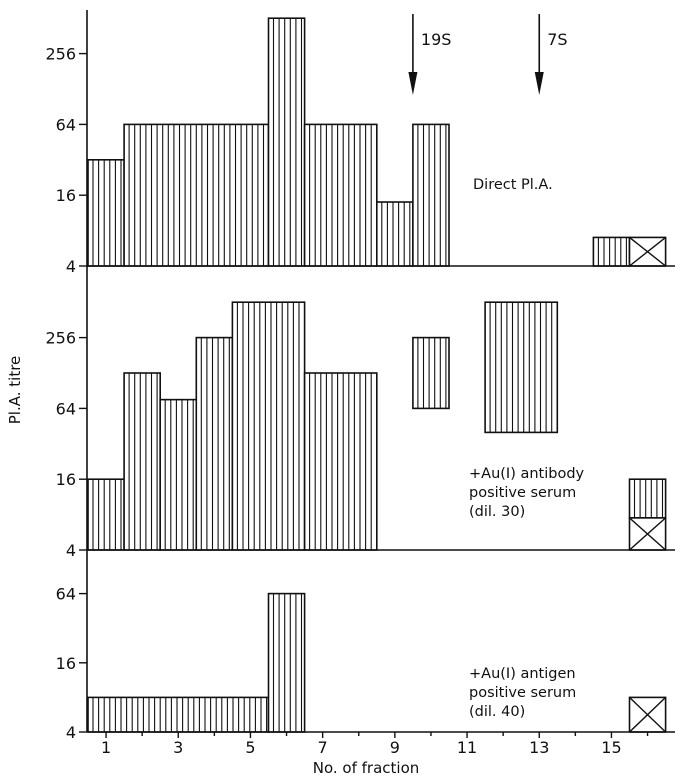  What do you see at coordinates (488, 54) in the screenshot?
I see `sedimentation-markers: 19S 7S` at bounding box center [488, 54].